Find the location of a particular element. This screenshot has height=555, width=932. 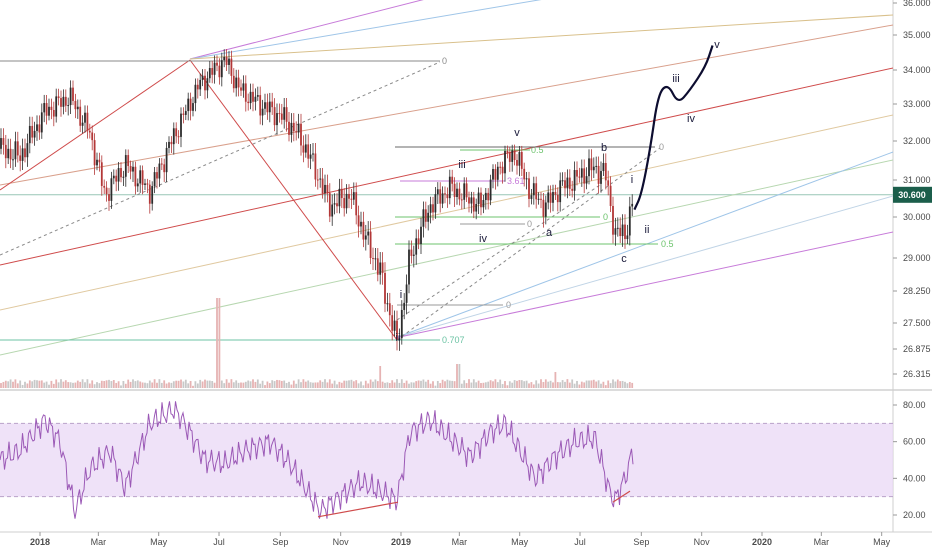

wave-label: i is located at coordinates (401, 295).